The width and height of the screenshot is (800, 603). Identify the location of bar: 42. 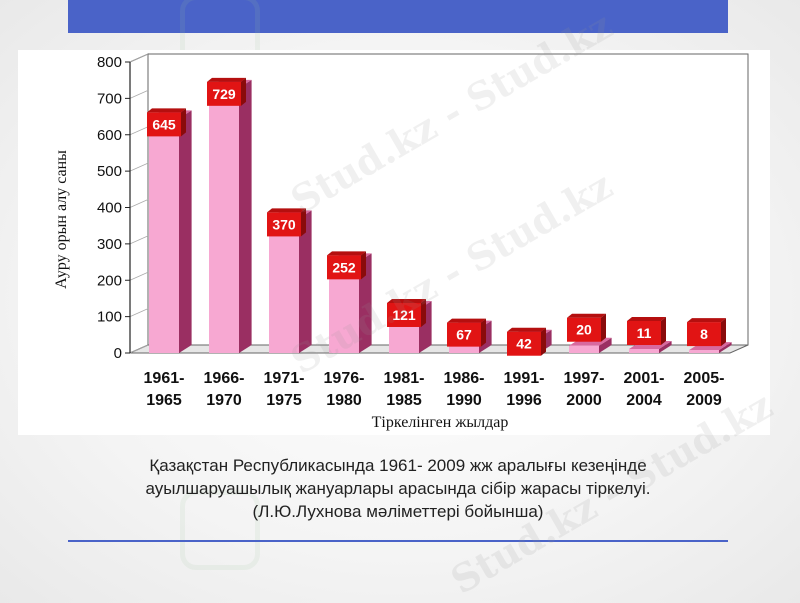
(529, 341).